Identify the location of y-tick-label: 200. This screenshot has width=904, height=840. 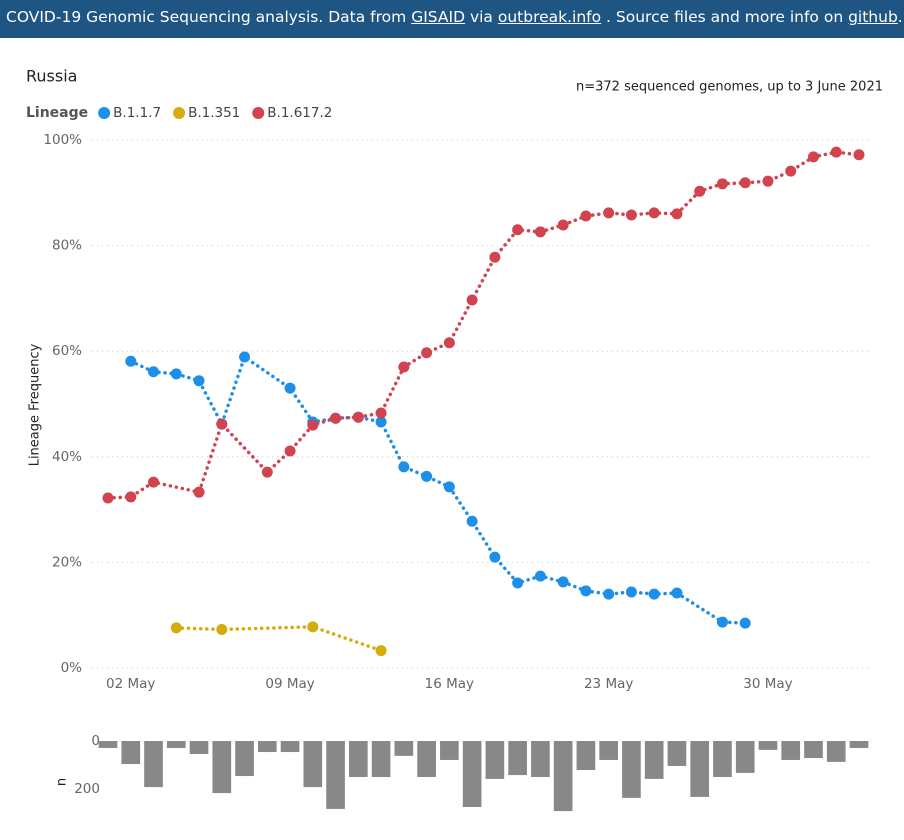
(87, 789).